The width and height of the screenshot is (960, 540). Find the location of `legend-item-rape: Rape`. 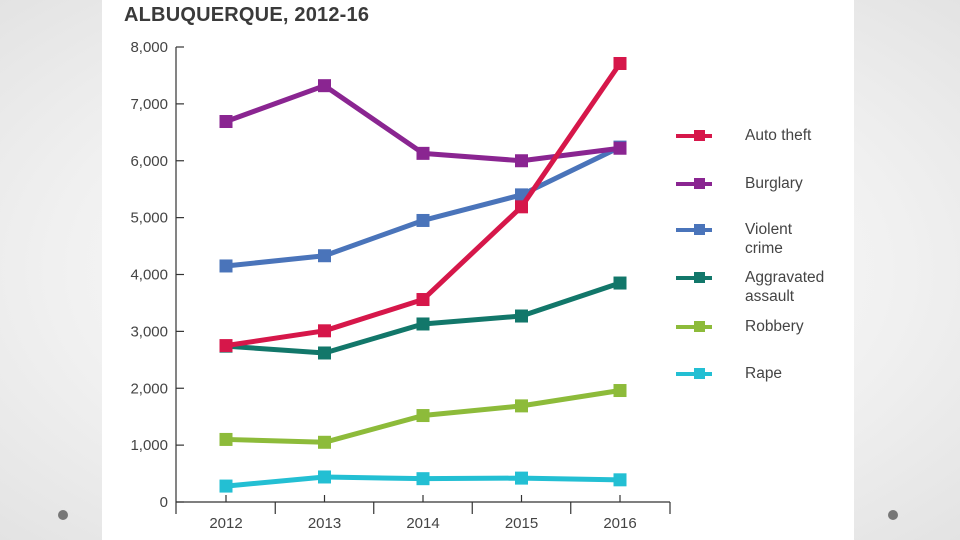

legend-item-rape: Rape is located at coordinates (766, 384).